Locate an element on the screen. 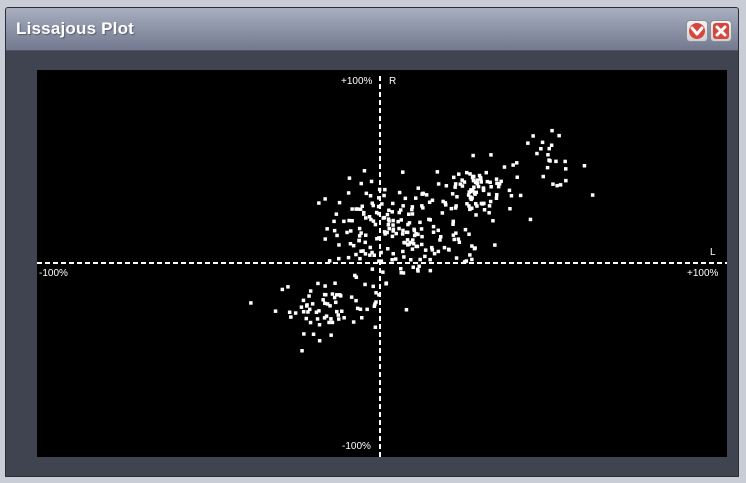 This screenshot has width=746, height=483. top-axis-label: +100% is located at coordinates (357, 81).